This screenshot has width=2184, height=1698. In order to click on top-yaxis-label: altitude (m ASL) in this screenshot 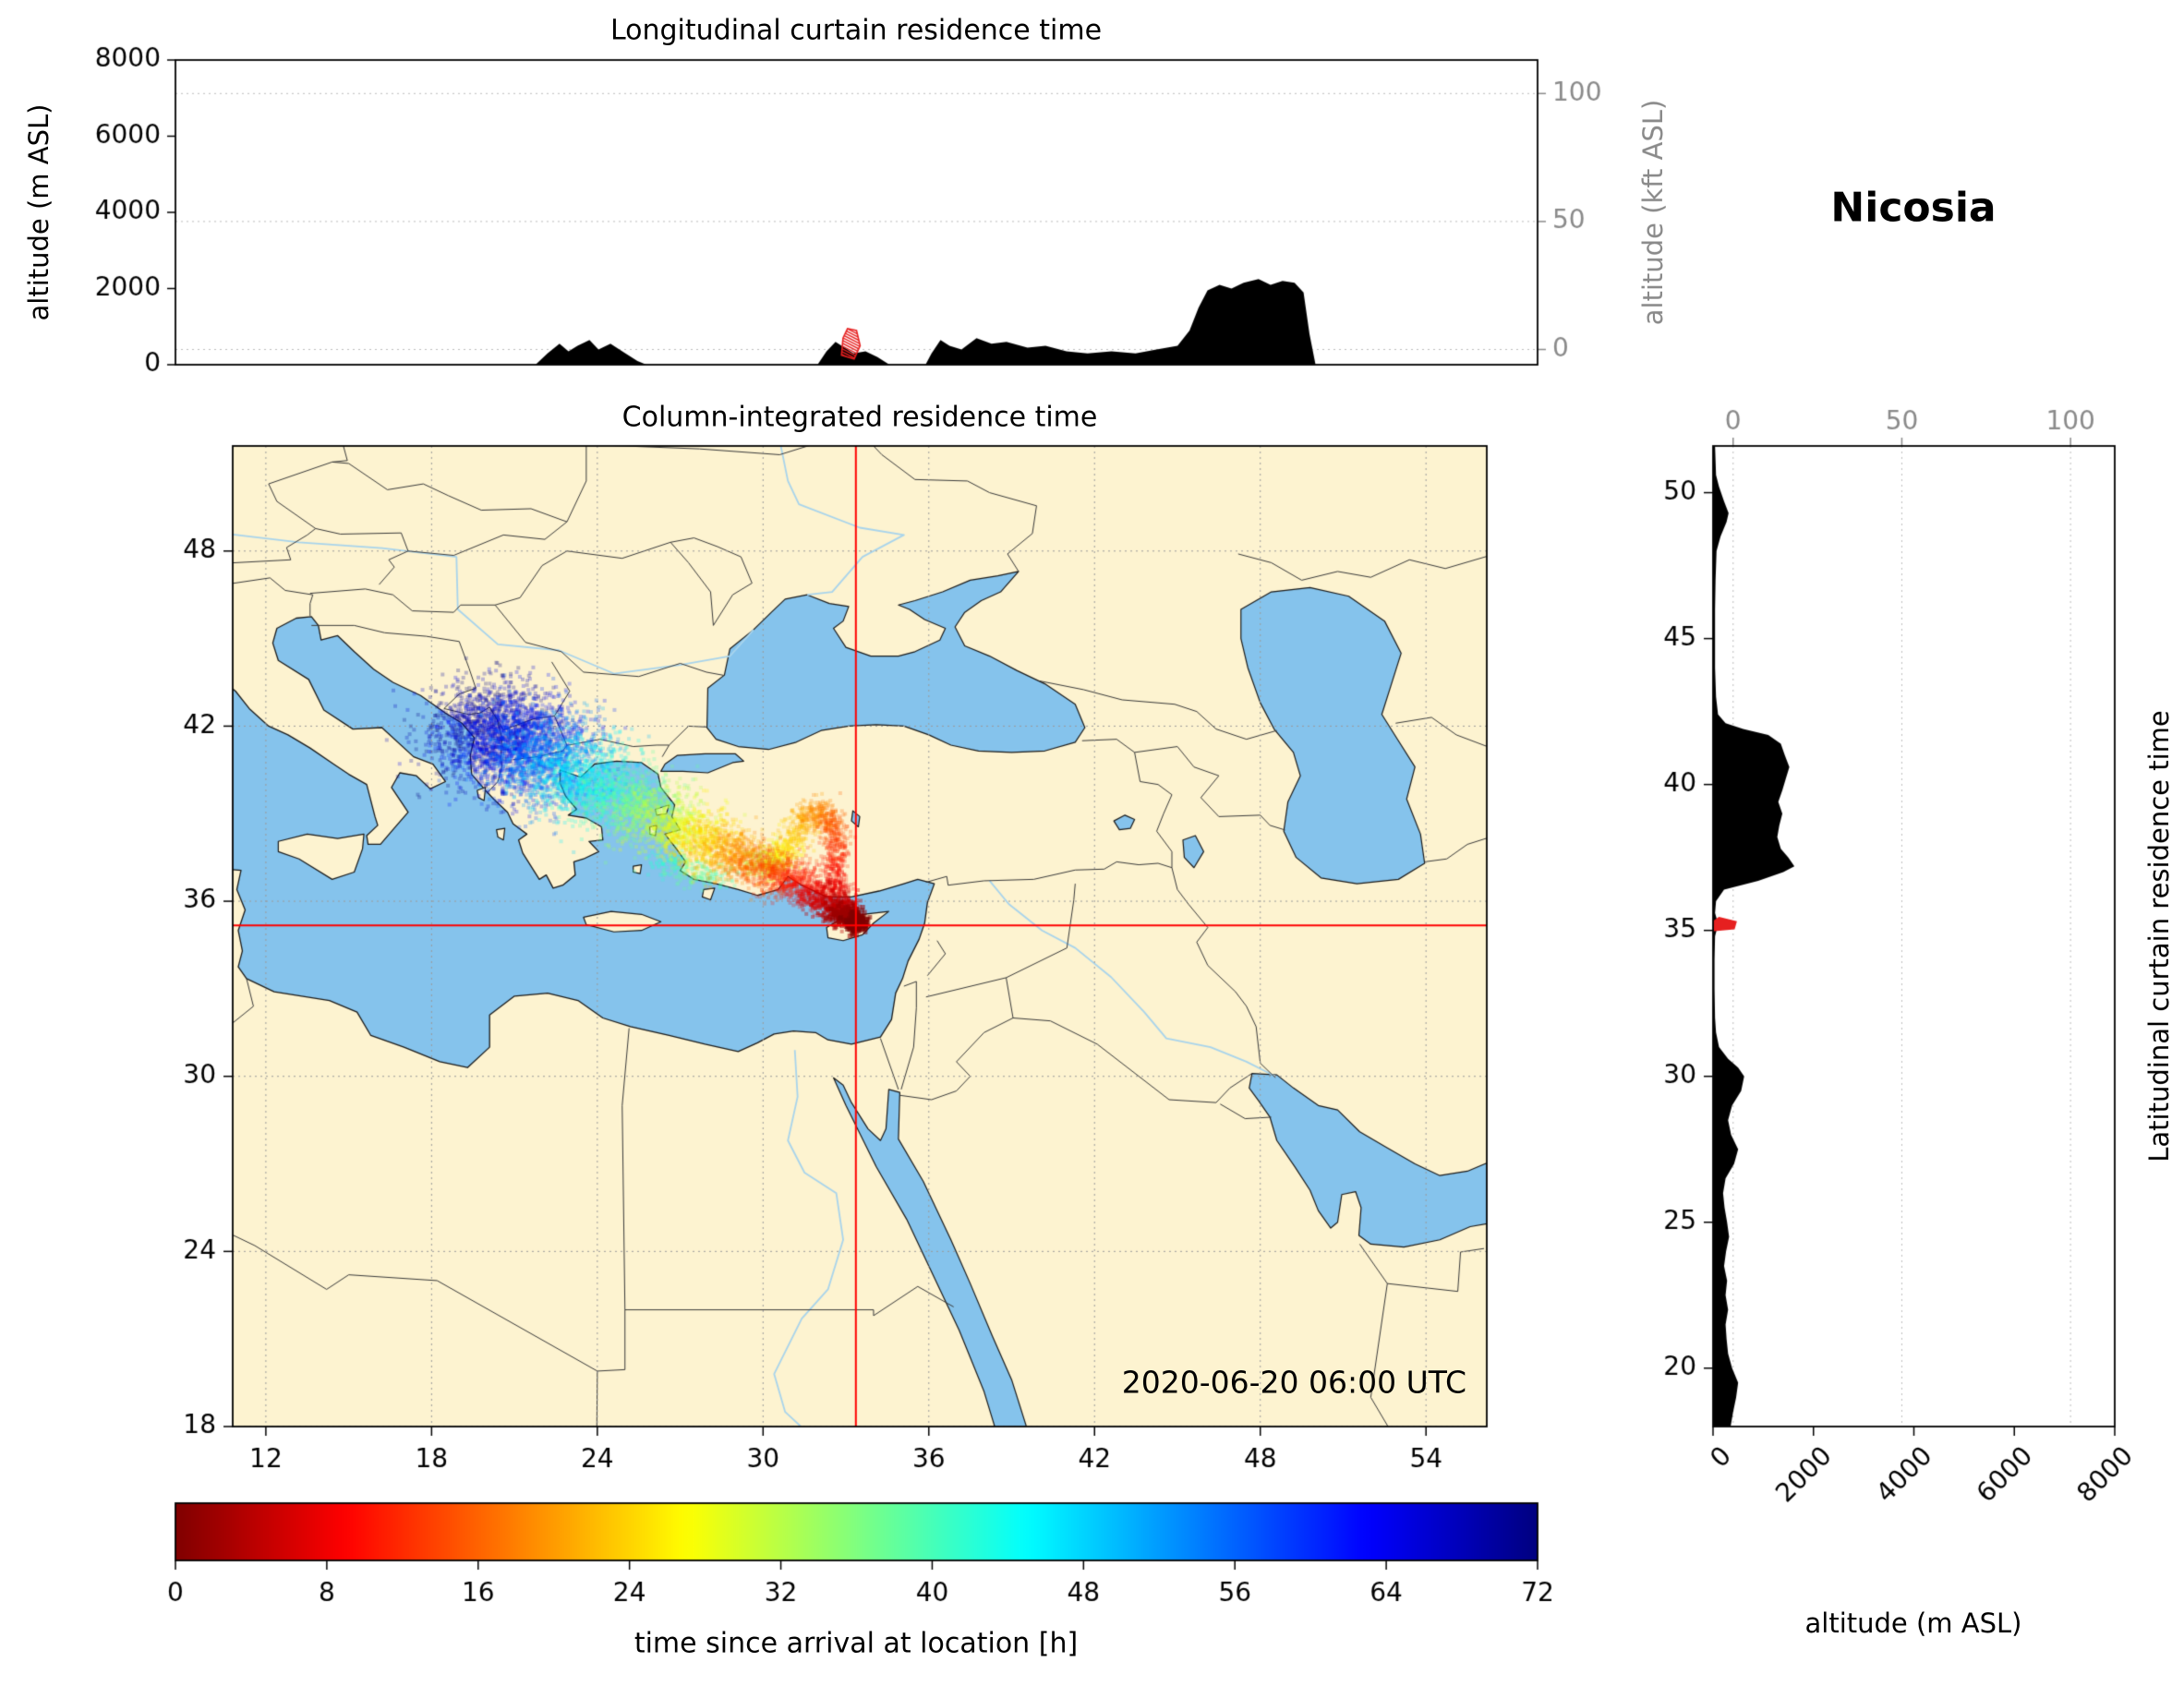, I will do `click(38, 212)`.